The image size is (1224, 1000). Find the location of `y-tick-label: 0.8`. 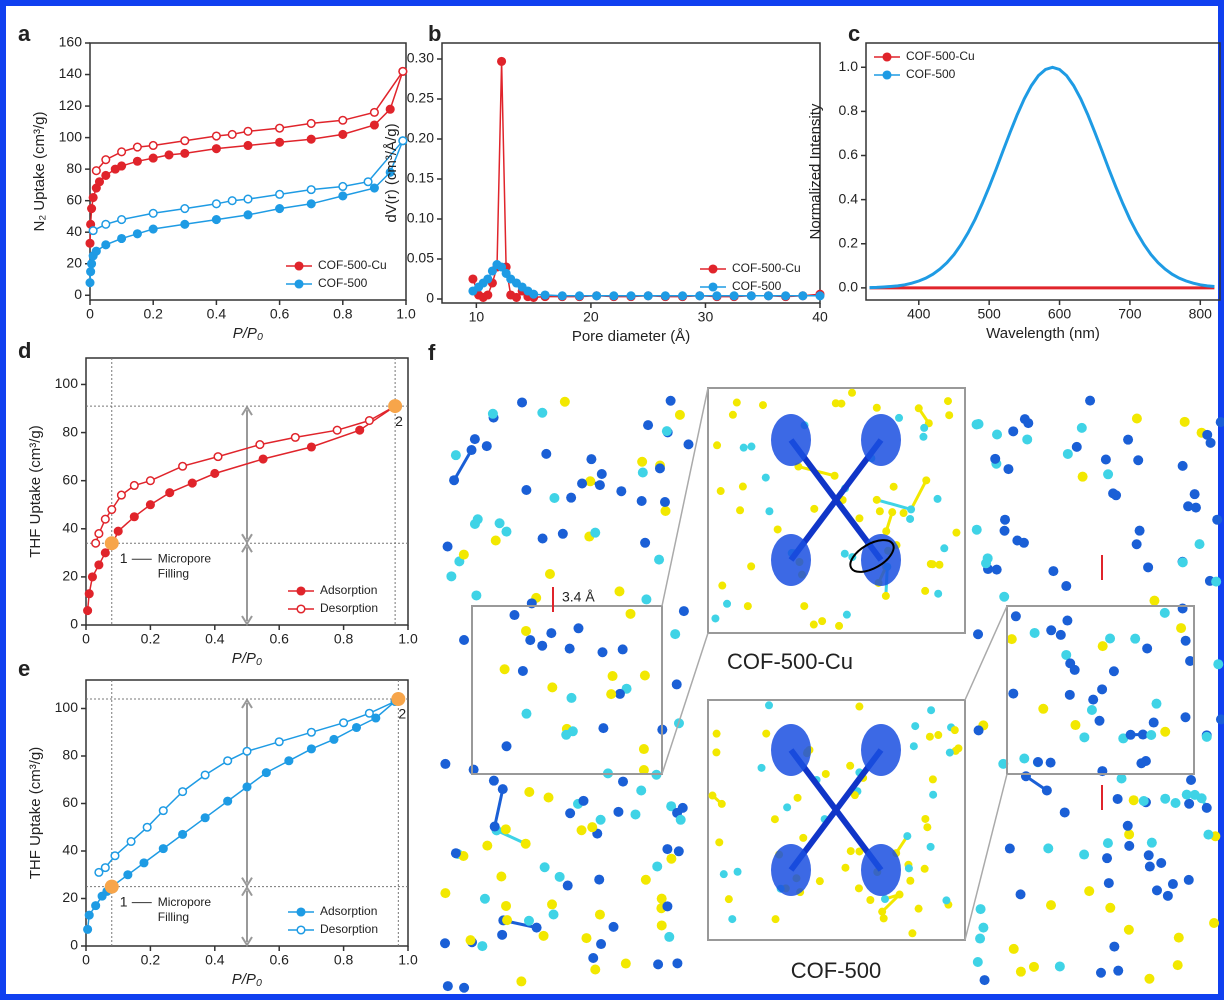

y-tick-label: 0.8 is located at coordinates (849, 110).